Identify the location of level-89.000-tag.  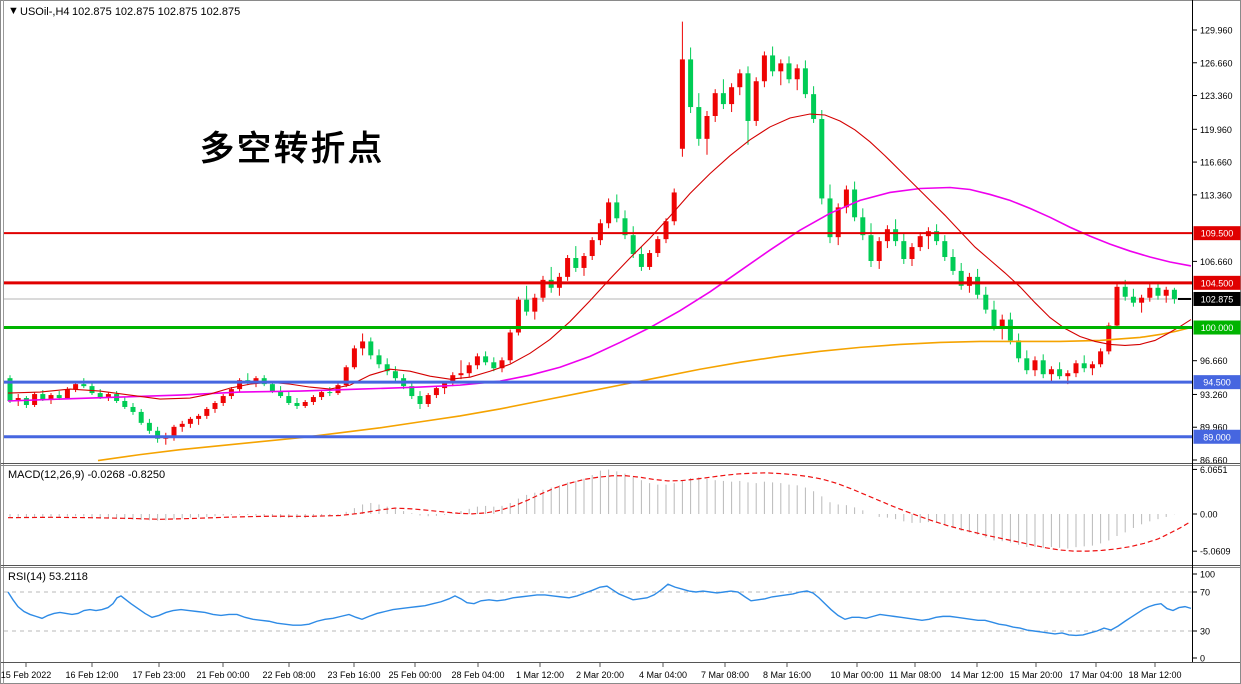
(1217, 436).